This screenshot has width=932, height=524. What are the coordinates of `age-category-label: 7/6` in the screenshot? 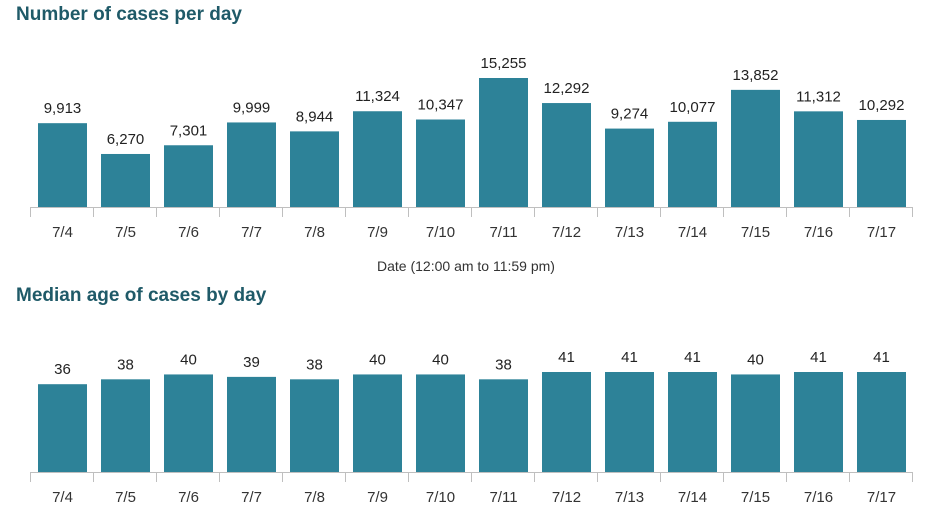 It's located at (188, 497).